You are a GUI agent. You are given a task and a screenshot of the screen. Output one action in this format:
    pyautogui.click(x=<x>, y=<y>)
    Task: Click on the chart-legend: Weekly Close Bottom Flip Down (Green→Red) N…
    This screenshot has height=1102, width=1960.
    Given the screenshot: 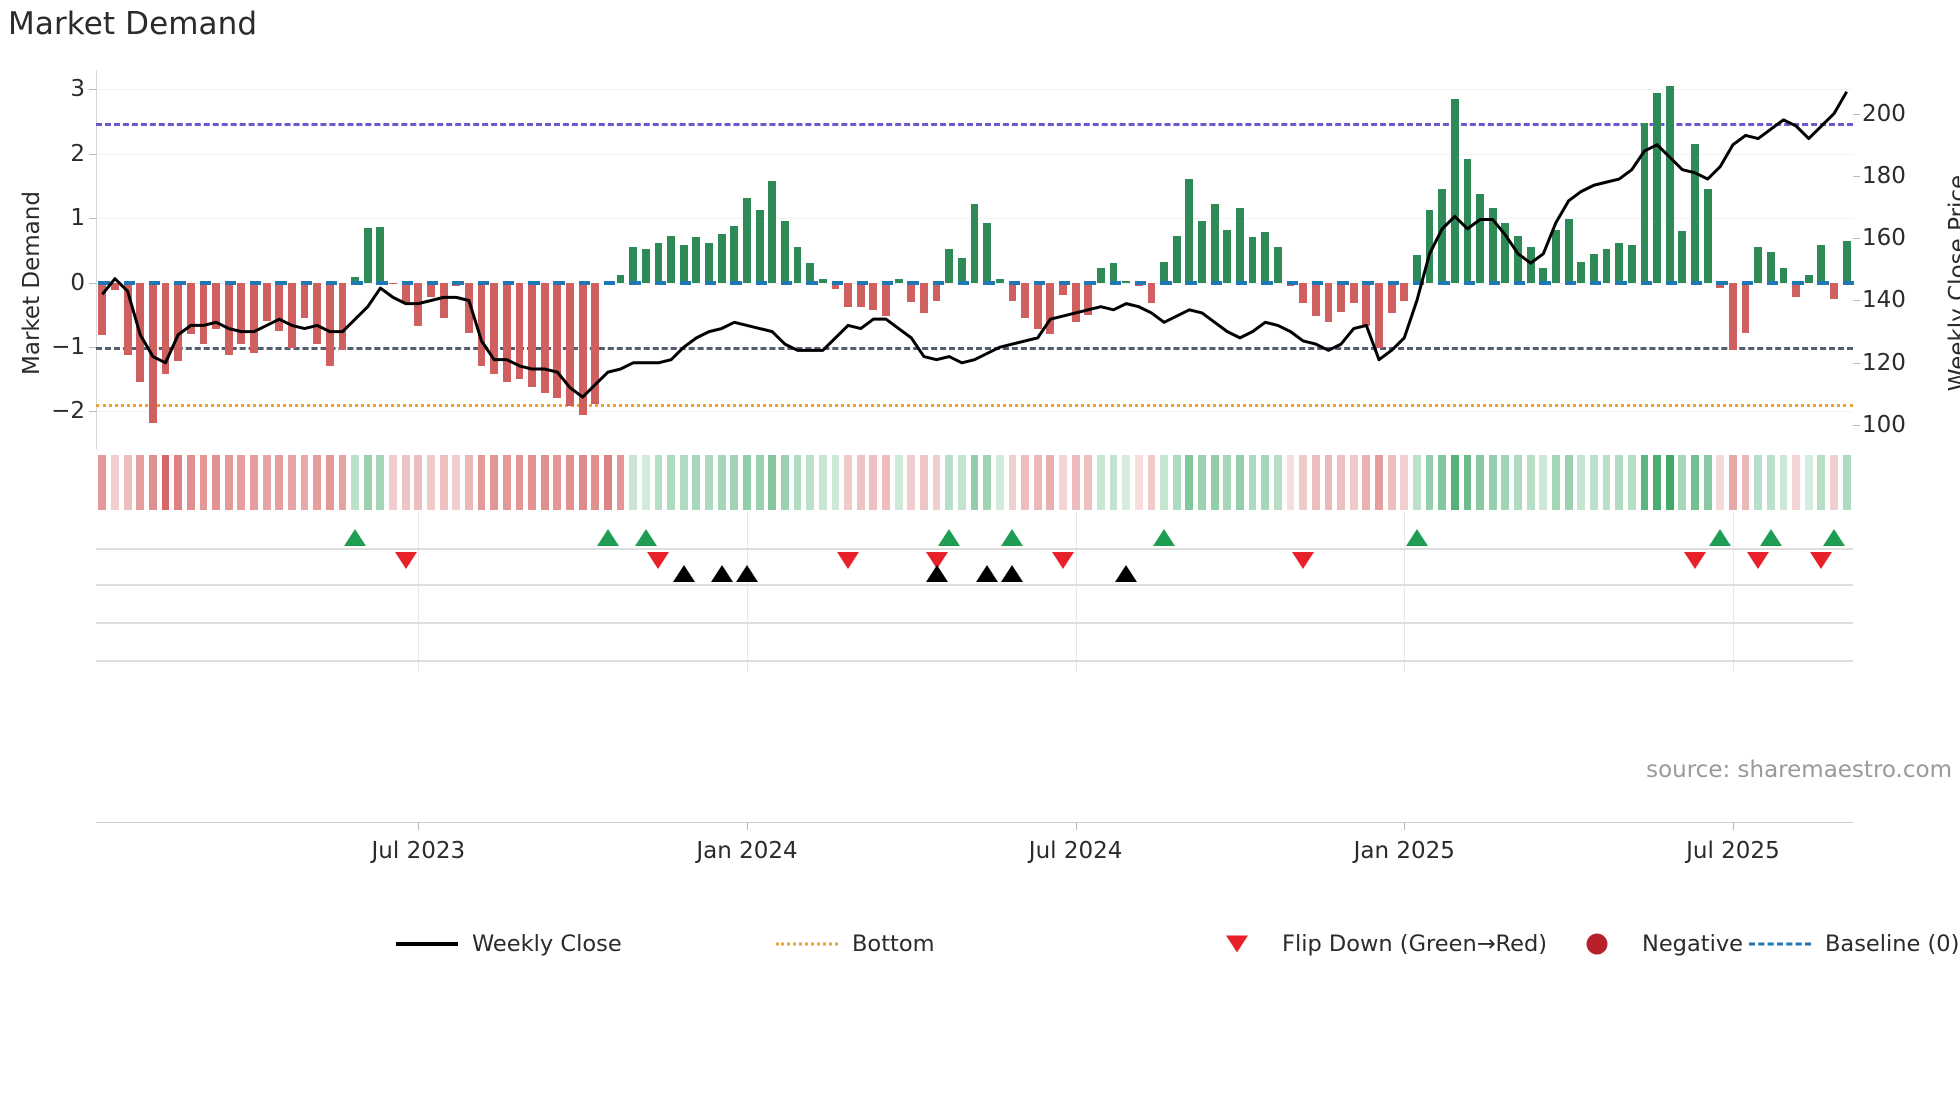 What is the action you would take?
    pyautogui.click(x=1174, y=944)
    